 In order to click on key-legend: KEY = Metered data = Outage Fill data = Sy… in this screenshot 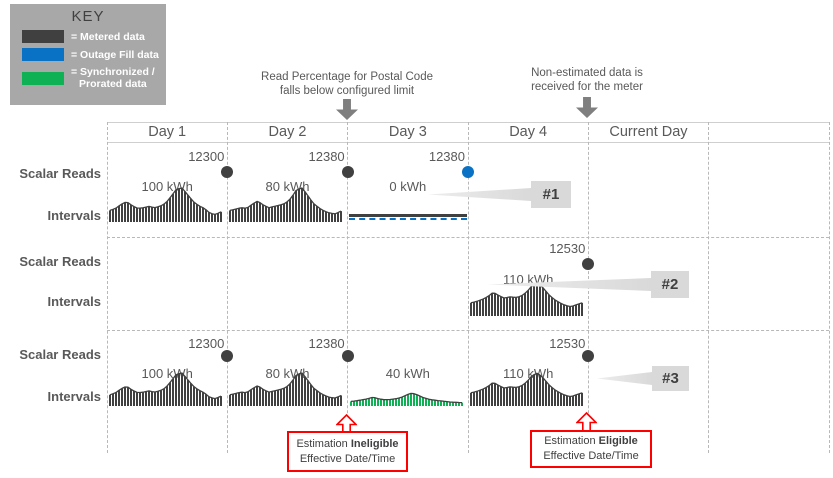, I will do `click(88, 54)`.